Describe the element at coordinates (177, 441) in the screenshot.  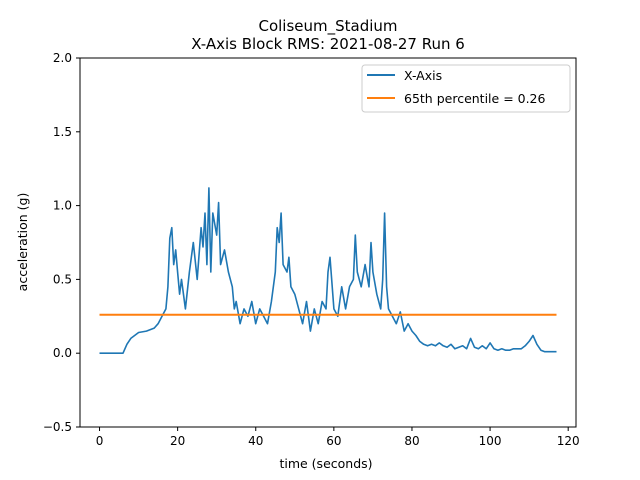
I see `x-tick-label: 20` at that location.